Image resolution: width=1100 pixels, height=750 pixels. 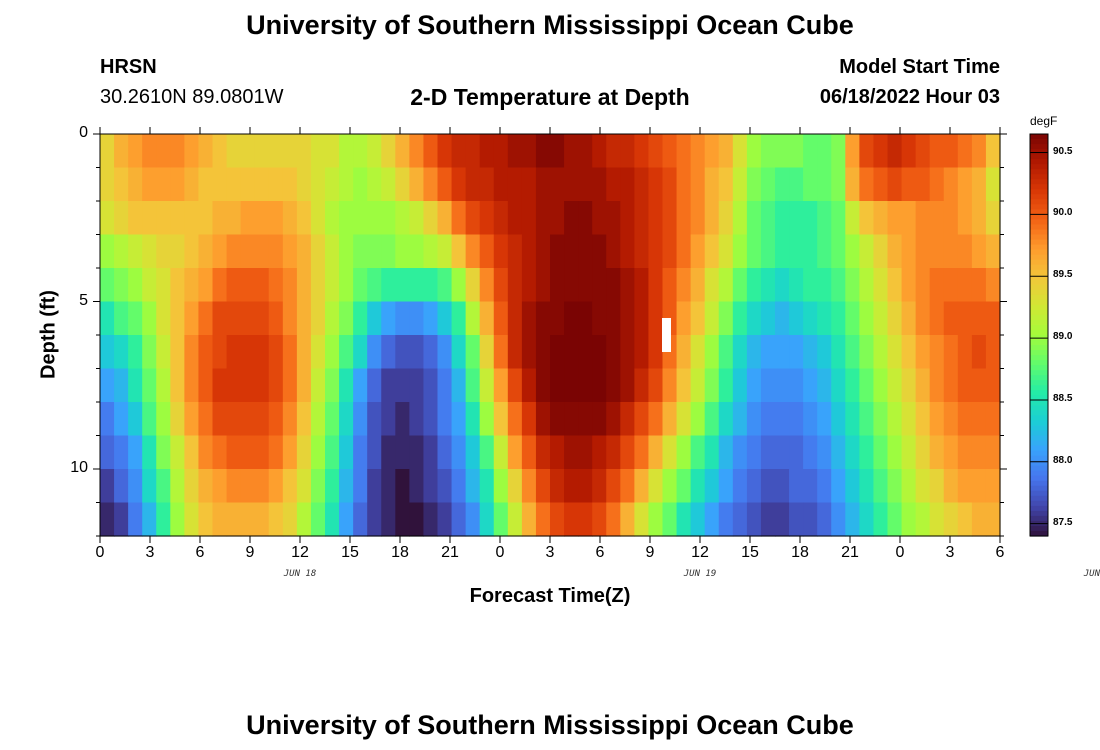 What do you see at coordinates (909, 97) in the screenshot?
I see `model-start-time: 06/18/2022 Hour 03` at bounding box center [909, 97].